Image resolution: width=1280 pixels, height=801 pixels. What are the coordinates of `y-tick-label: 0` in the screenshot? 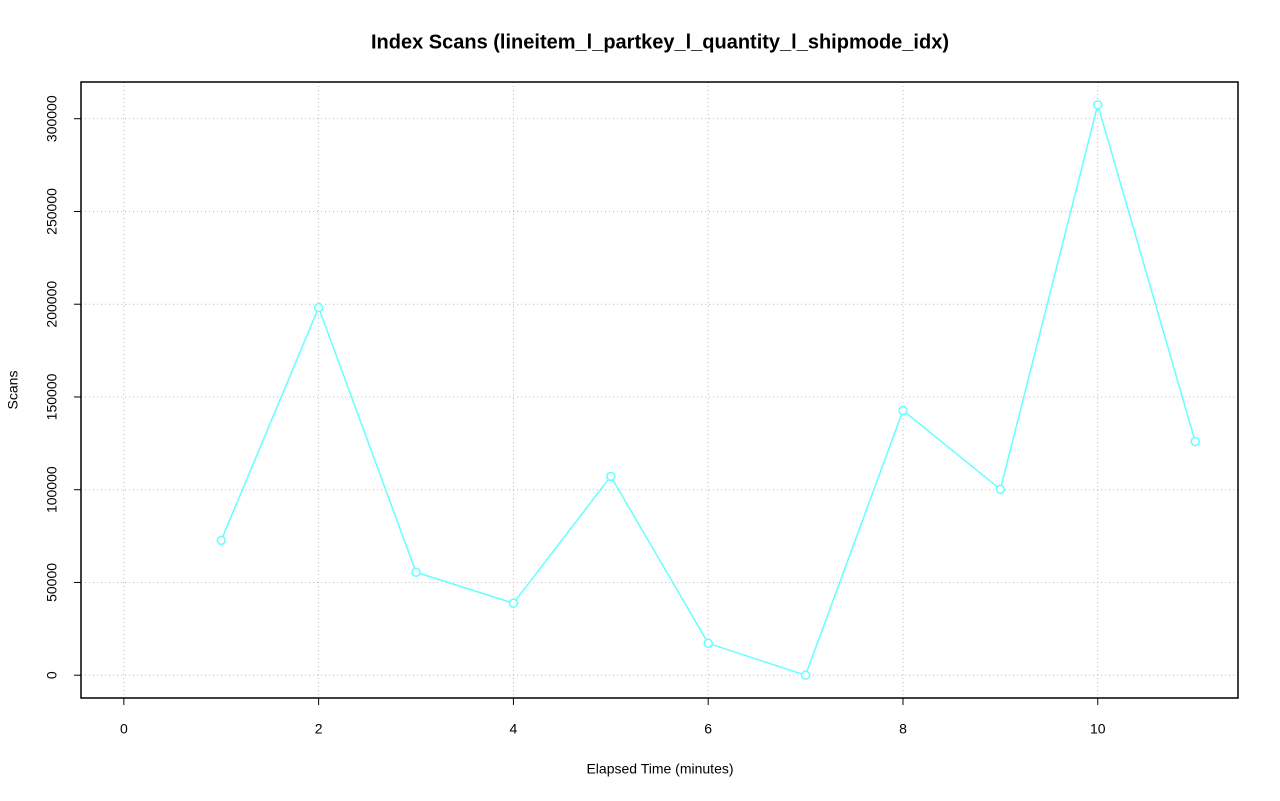 It's located at (52, 675).